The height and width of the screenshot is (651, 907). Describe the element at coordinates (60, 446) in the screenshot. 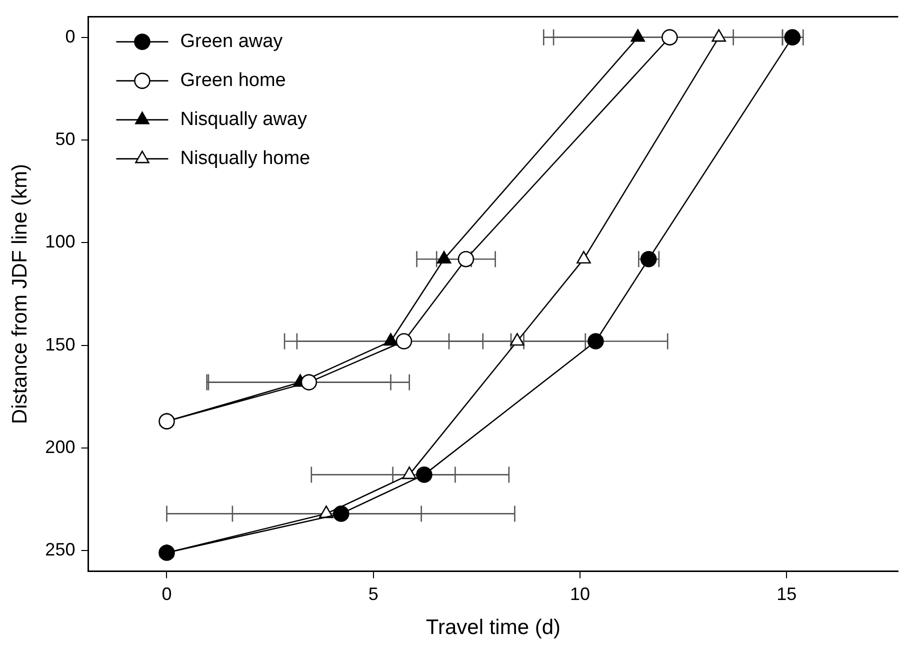

I see `y-tick-label: 200` at that location.